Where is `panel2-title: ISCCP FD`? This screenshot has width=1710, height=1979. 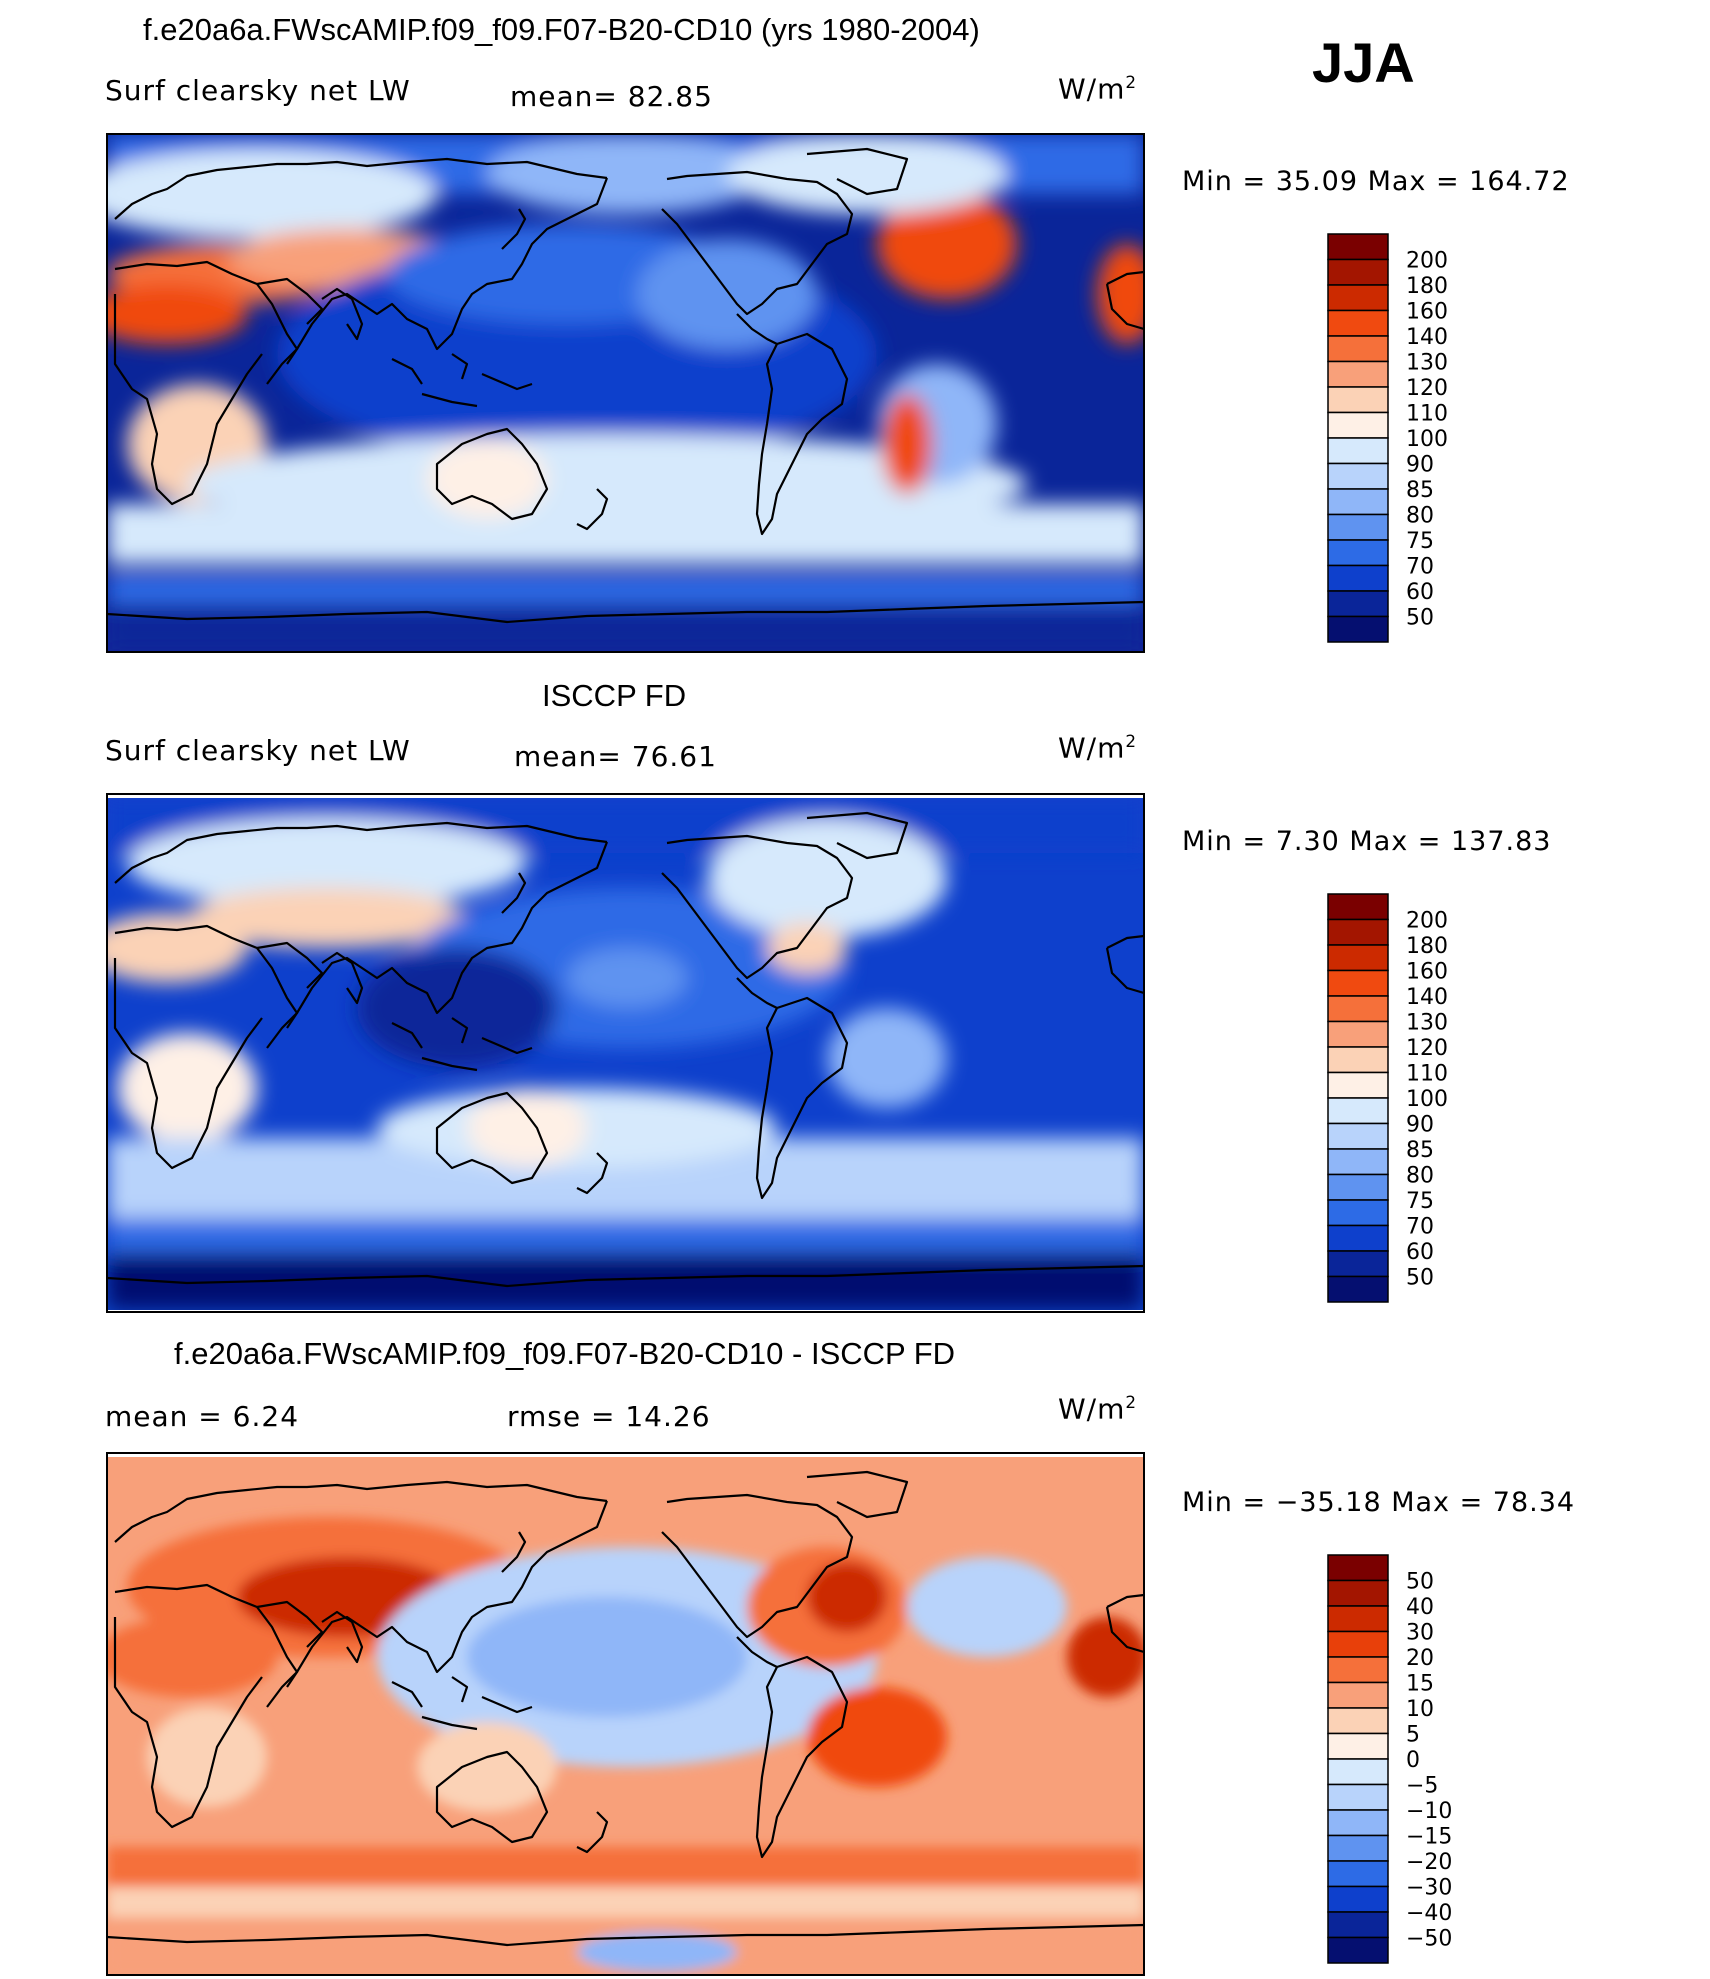 panel2-title: ISCCP FD is located at coordinates (614, 695).